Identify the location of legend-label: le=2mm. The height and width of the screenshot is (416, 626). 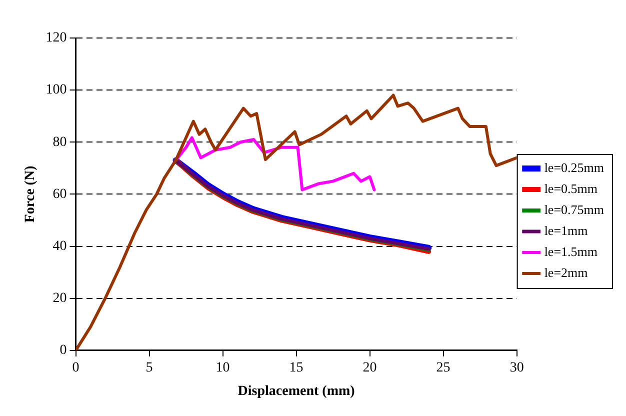
(566, 272).